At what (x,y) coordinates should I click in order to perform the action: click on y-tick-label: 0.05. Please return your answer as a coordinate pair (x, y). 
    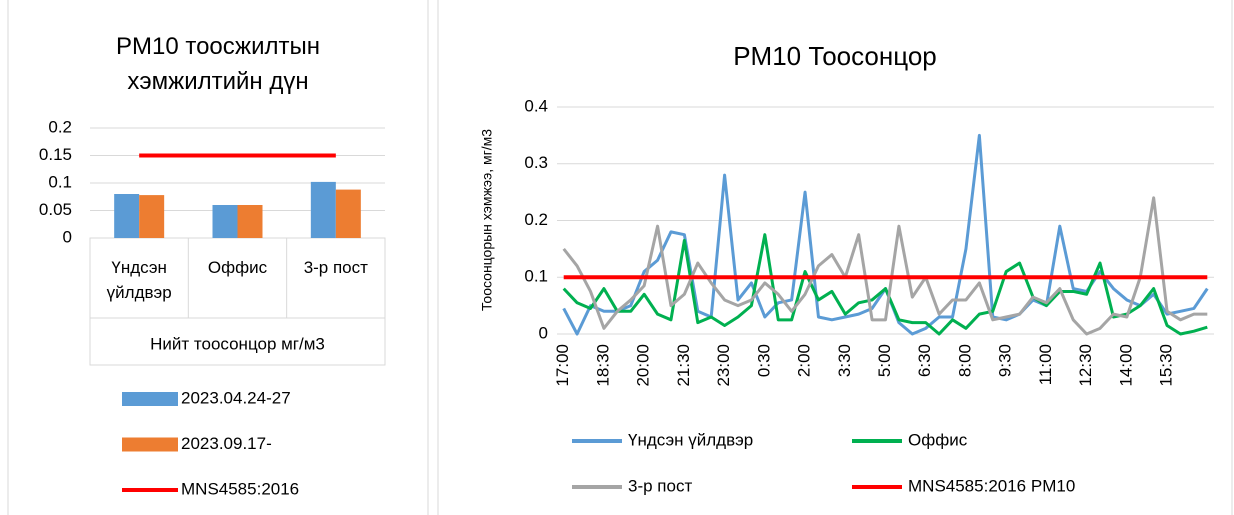
    Looking at the image, I should click on (55, 209).